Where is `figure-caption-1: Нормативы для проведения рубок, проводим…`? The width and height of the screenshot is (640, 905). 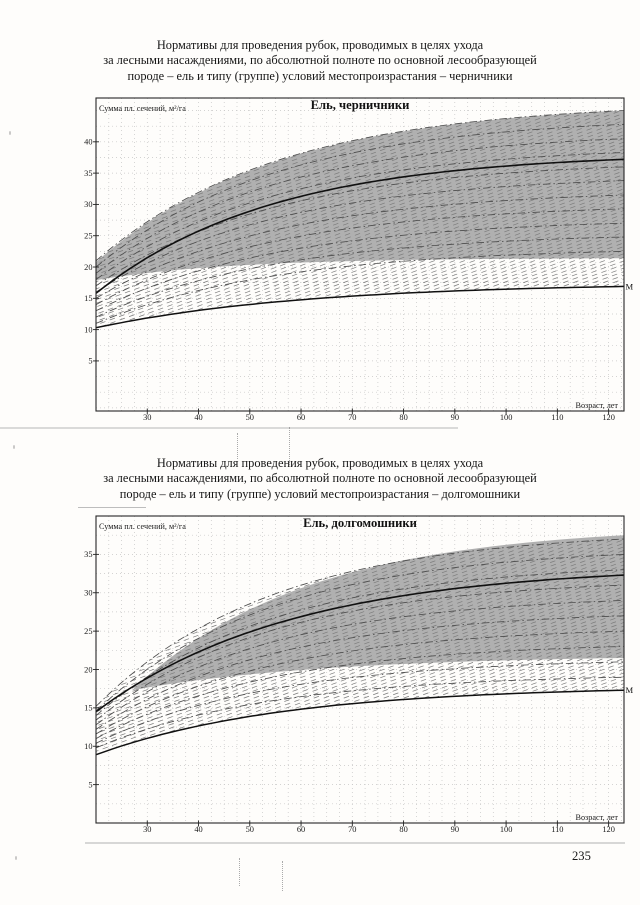 figure-caption-1: Нормативы для проведения рубок, проводим… is located at coordinates (320, 61).